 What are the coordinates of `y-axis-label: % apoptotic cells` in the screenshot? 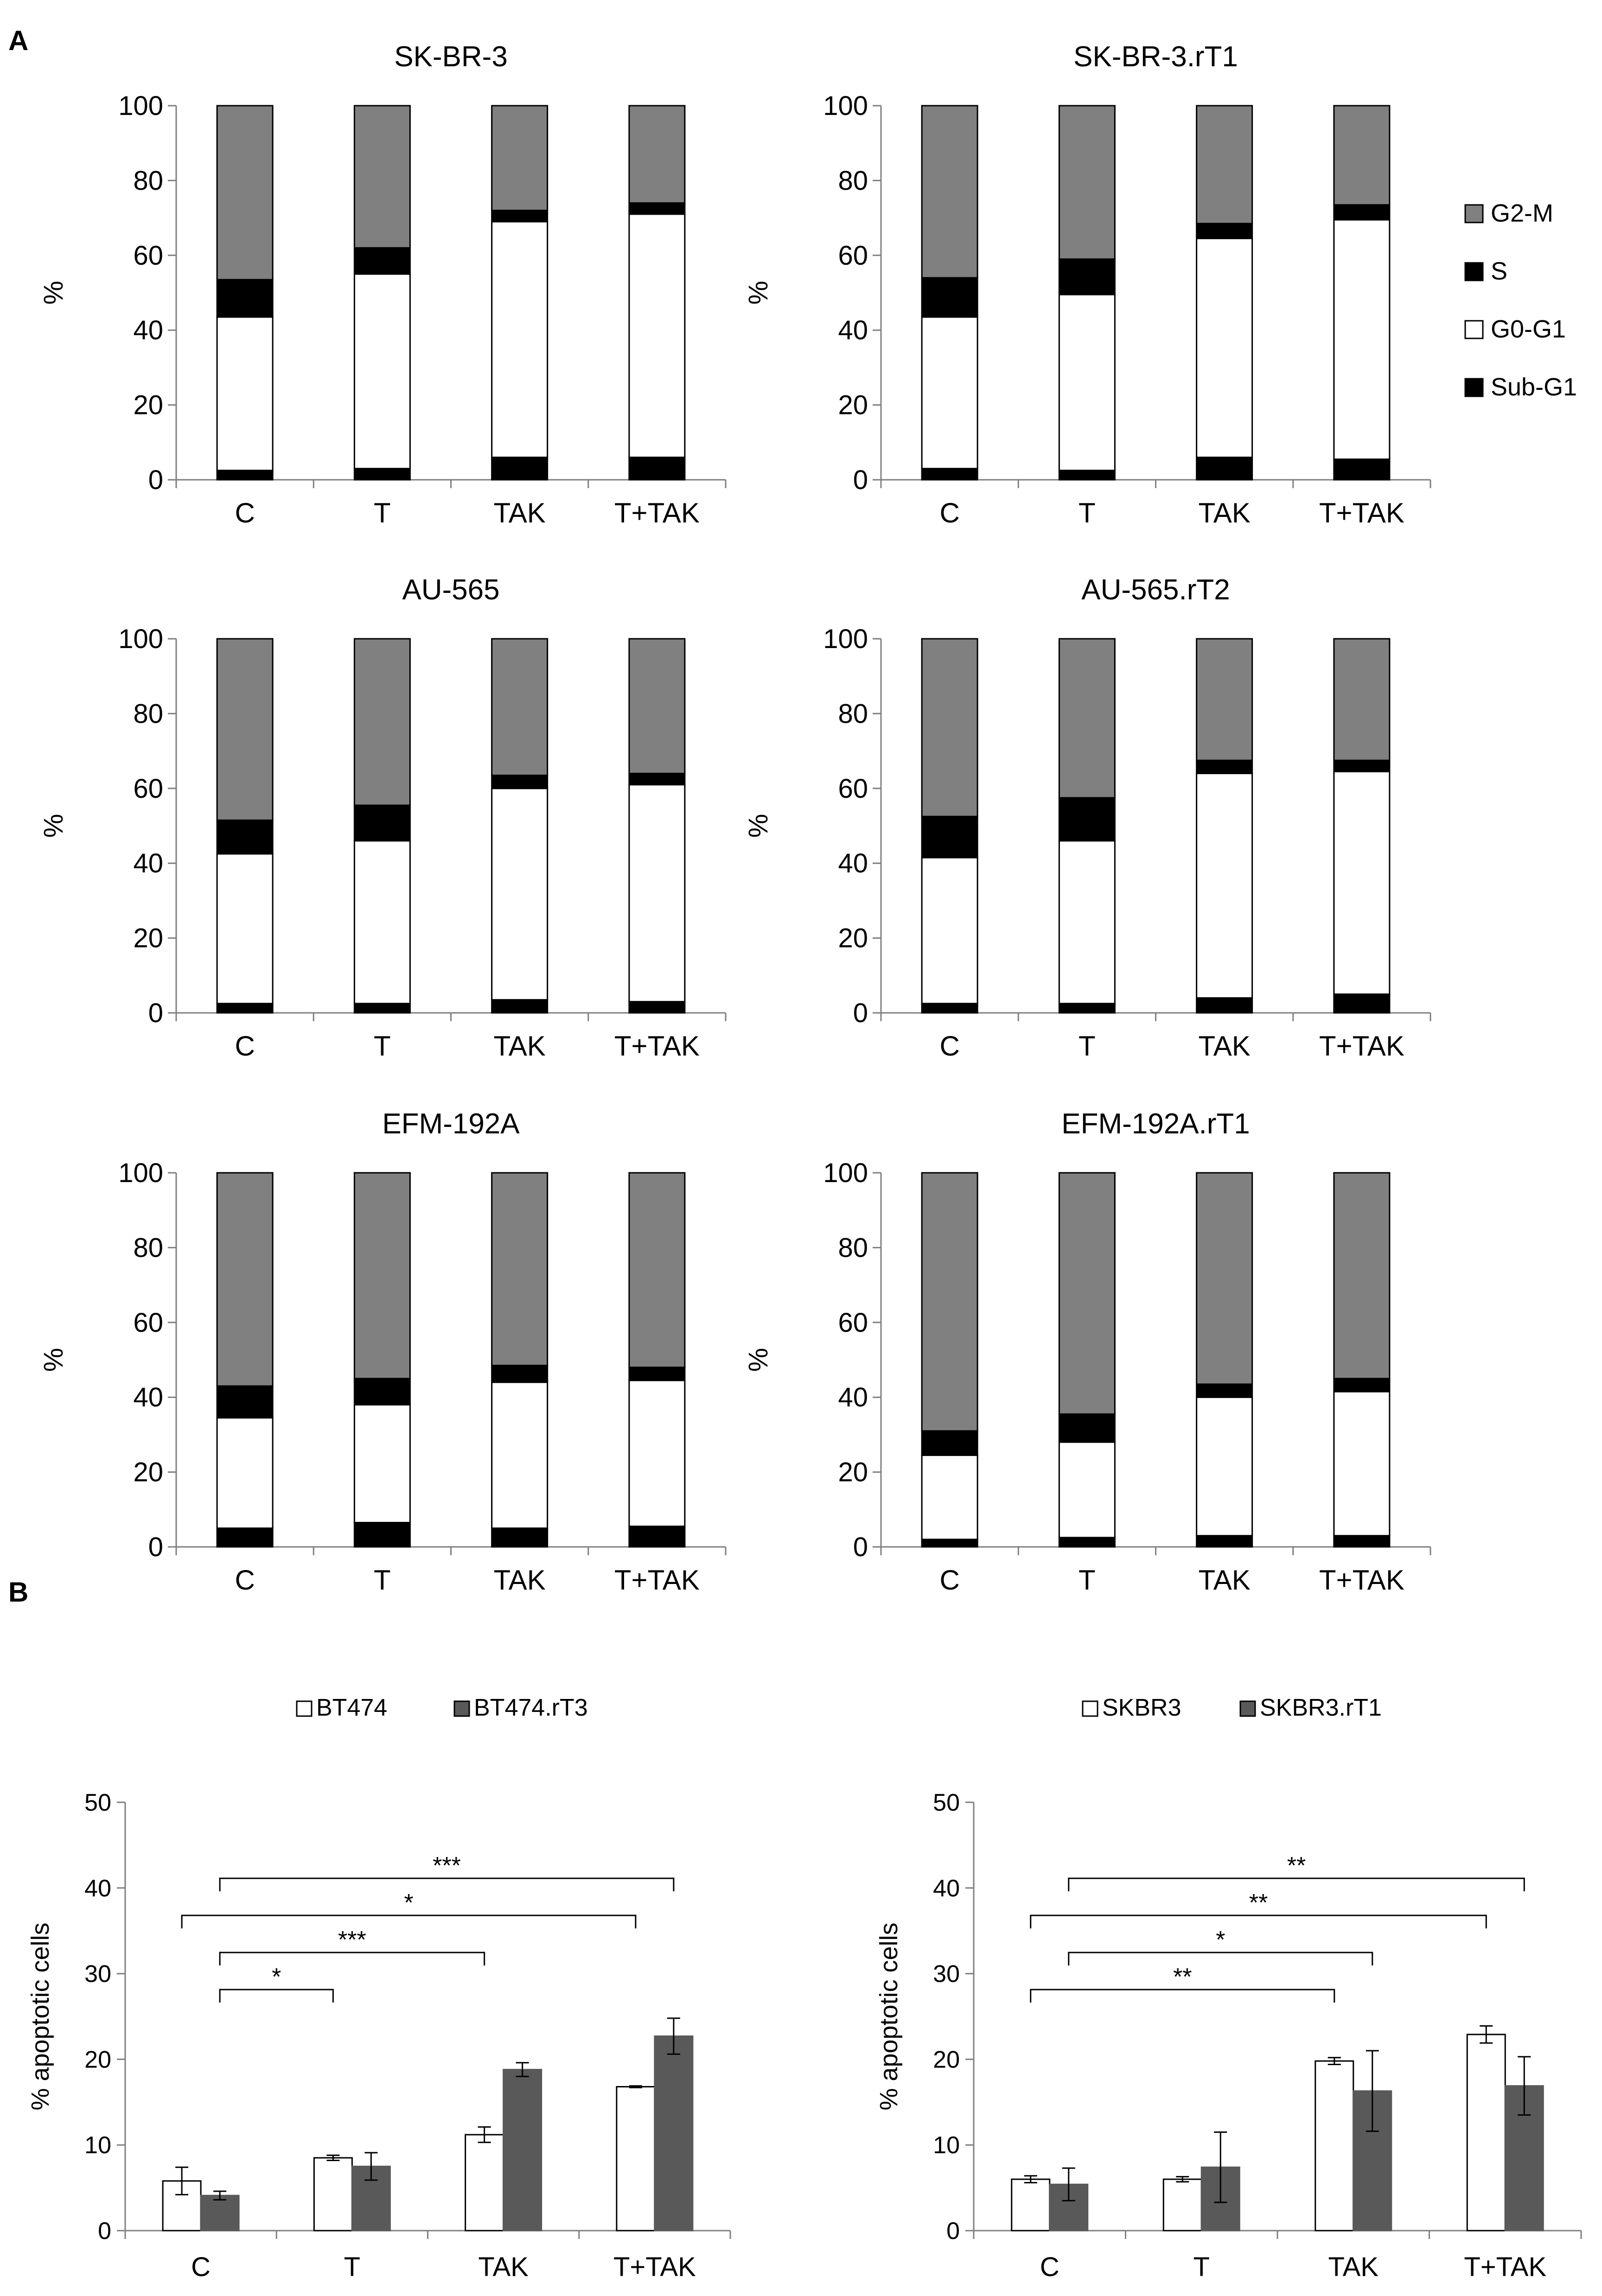 It's located at (889, 2016).